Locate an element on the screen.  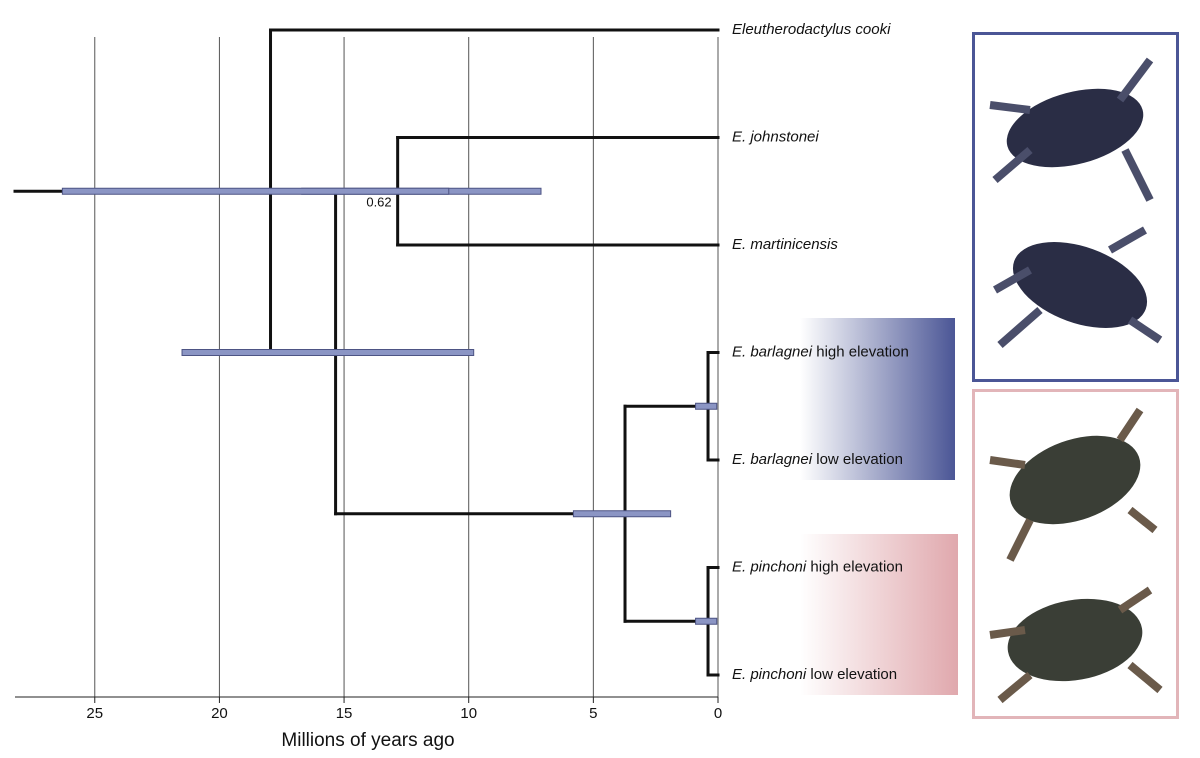
x-tick-label: 5 is located at coordinates (593, 713).